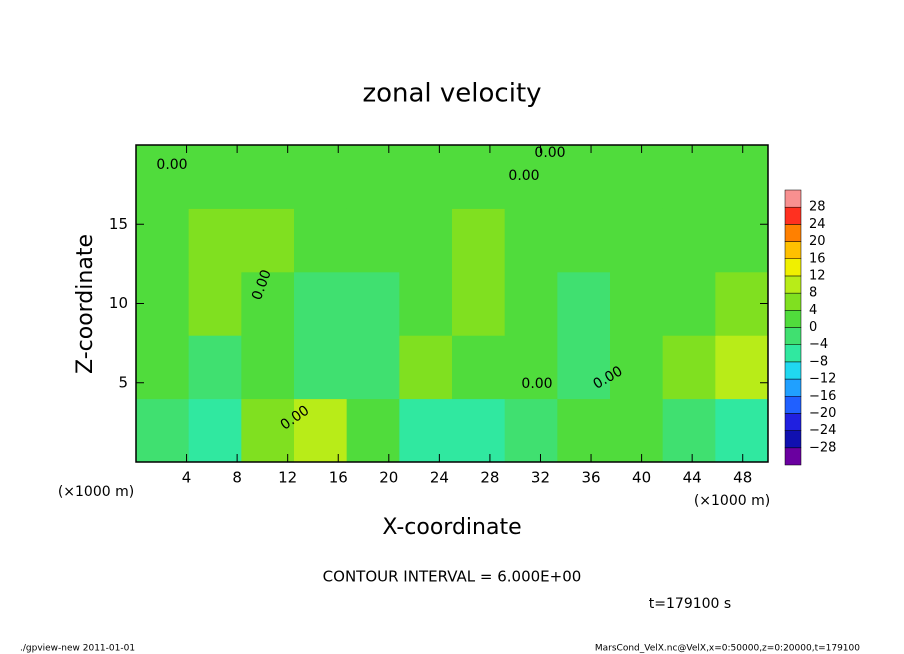 The width and height of the screenshot is (904, 654). What do you see at coordinates (817, 258) in the screenshot?
I see `colorbar-label: 16` at bounding box center [817, 258].